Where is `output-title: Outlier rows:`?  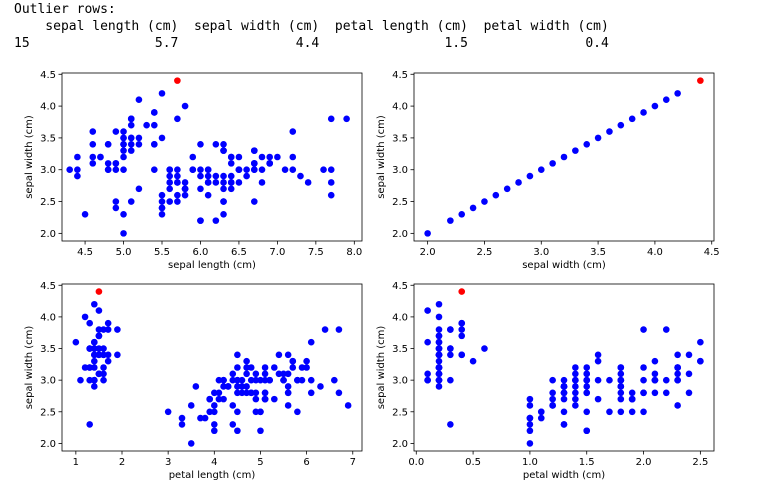
output-title: Outlier rows: is located at coordinates (65, 9).